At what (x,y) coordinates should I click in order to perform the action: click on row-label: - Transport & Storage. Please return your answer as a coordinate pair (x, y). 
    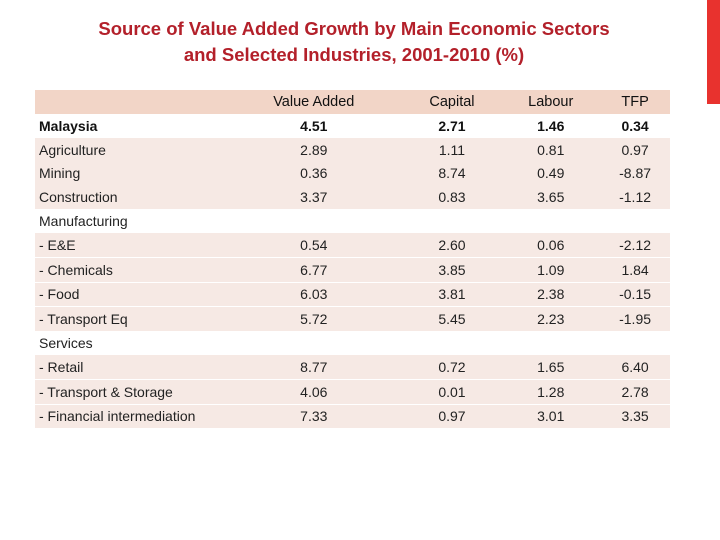
    Looking at the image, I should click on (130, 392).